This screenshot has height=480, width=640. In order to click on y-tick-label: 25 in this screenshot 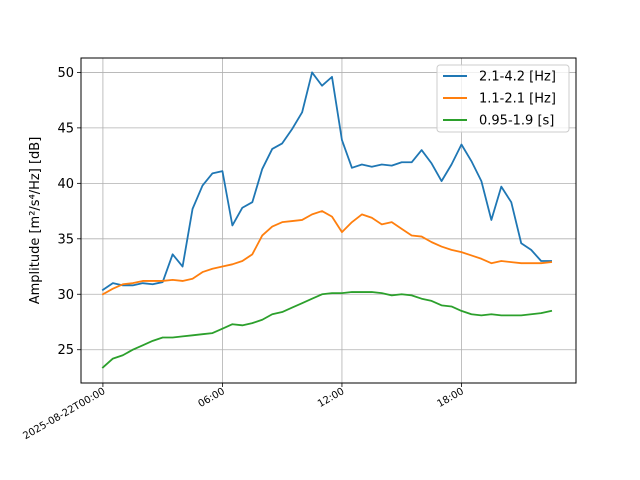, I will do `click(65, 350)`.